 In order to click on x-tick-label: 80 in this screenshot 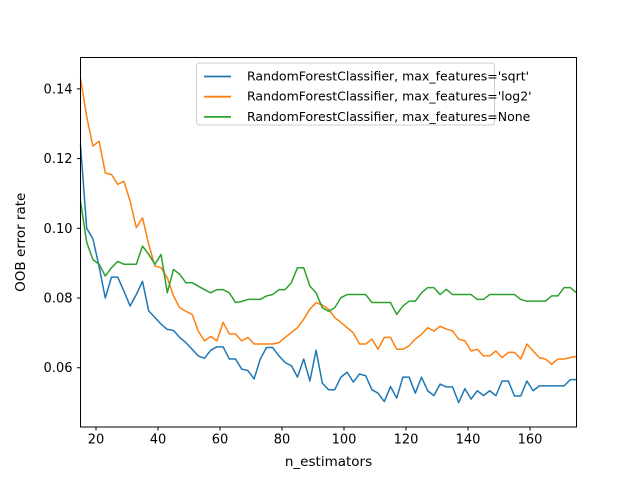, I will do `click(282, 440)`.